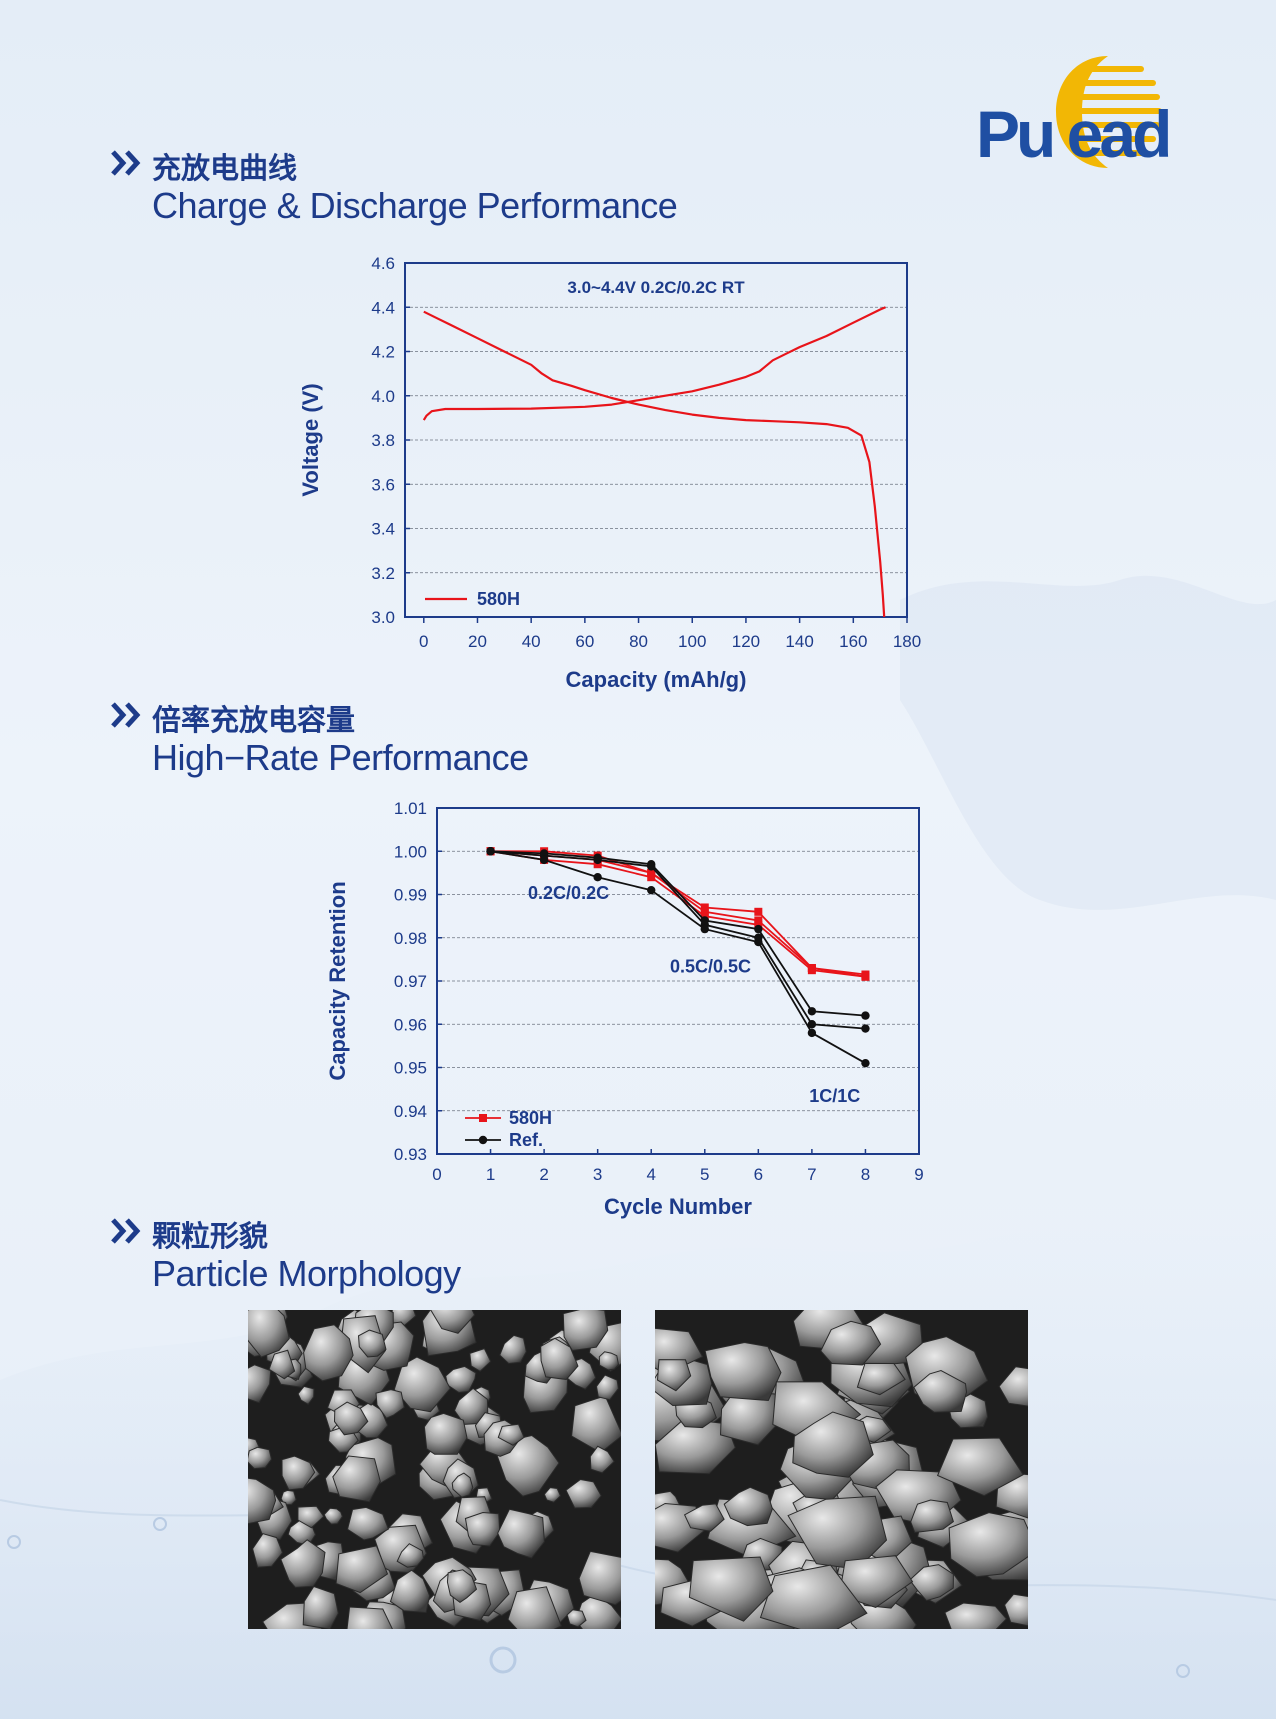 Image resolution: width=1276 pixels, height=1719 pixels. Describe the element at coordinates (907, 641) in the screenshot. I see `x-tick-label: 180` at that location.